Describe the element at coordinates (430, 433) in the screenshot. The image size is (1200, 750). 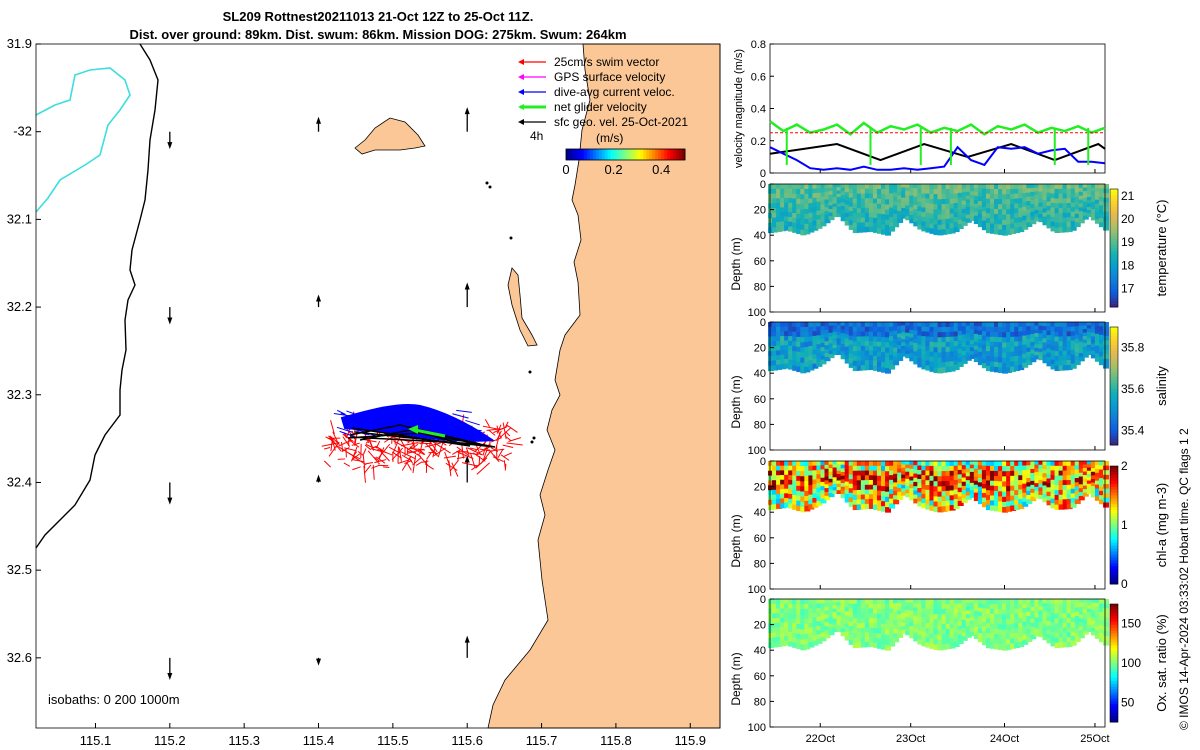
I see `net-glider-arrow` at that location.